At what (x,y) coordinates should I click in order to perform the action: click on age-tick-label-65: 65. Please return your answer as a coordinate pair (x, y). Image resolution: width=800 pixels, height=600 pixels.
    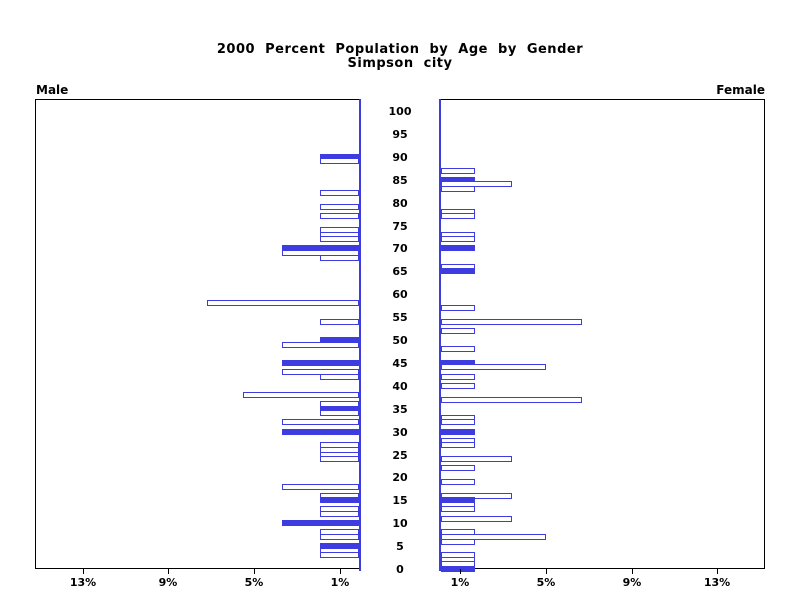
    Looking at the image, I should click on (400, 271).